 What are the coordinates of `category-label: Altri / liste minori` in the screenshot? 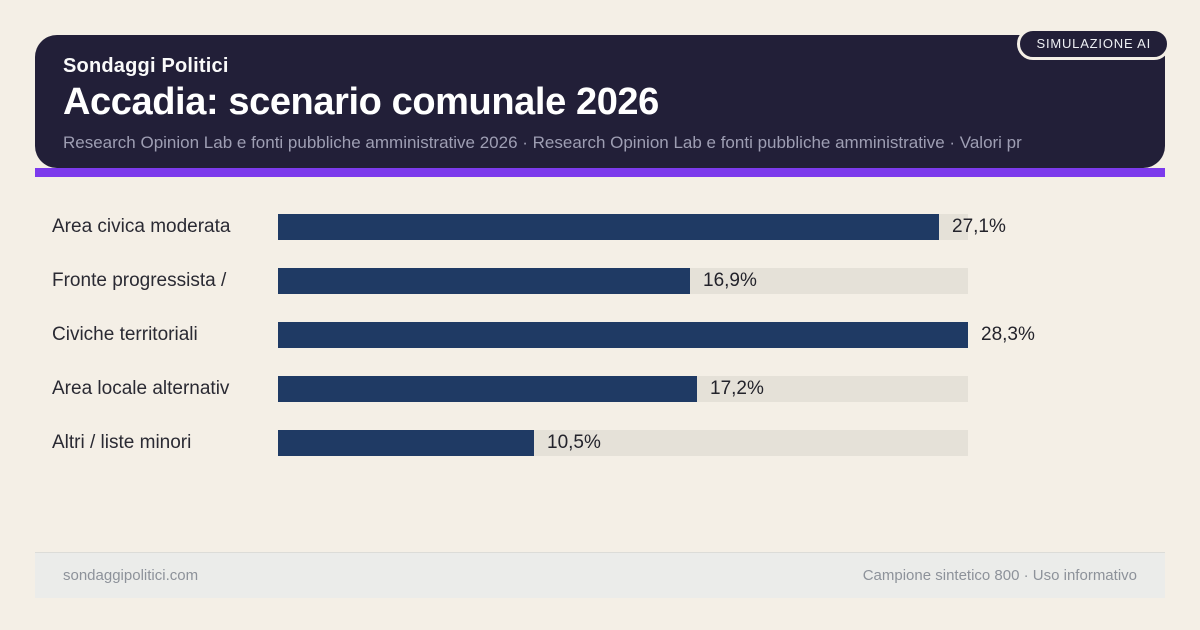 It's located at (122, 442).